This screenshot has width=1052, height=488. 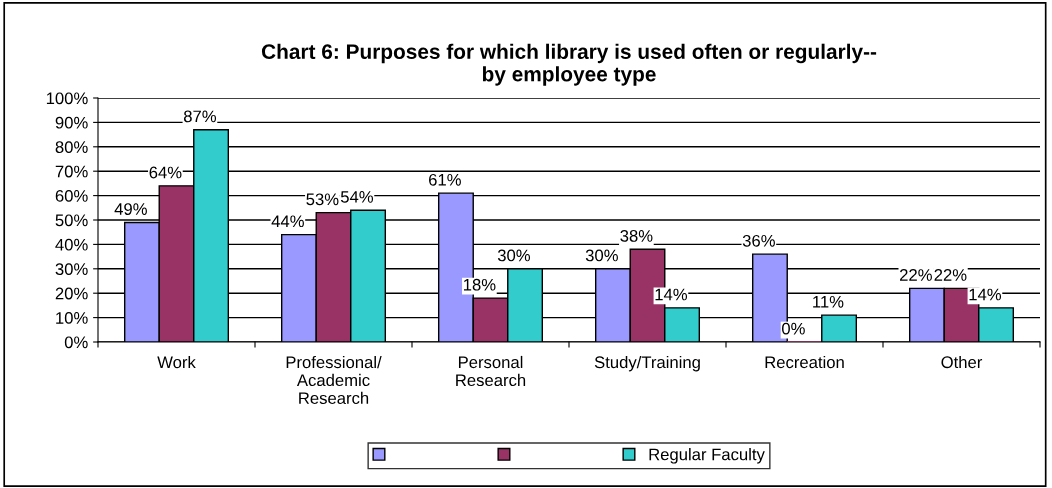 What do you see at coordinates (76, 342) in the screenshot?
I see `y-tick-label: 0%` at bounding box center [76, 342].